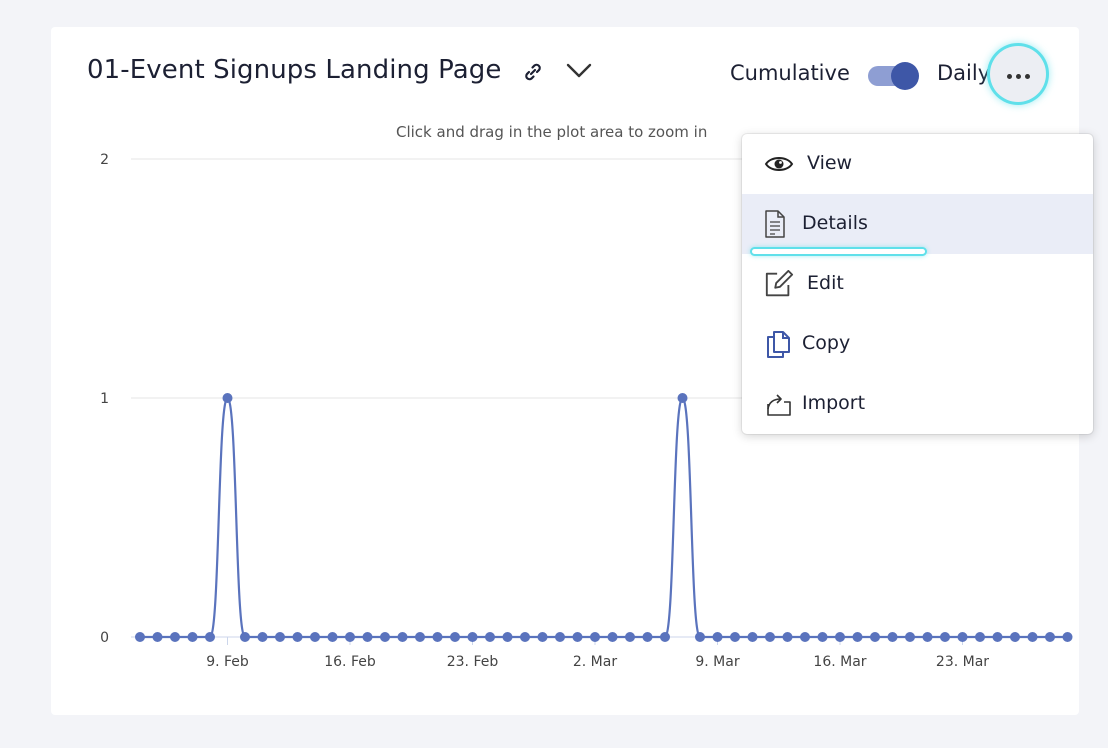  I want to click on menu-item-details: Details, so click(917, 224).